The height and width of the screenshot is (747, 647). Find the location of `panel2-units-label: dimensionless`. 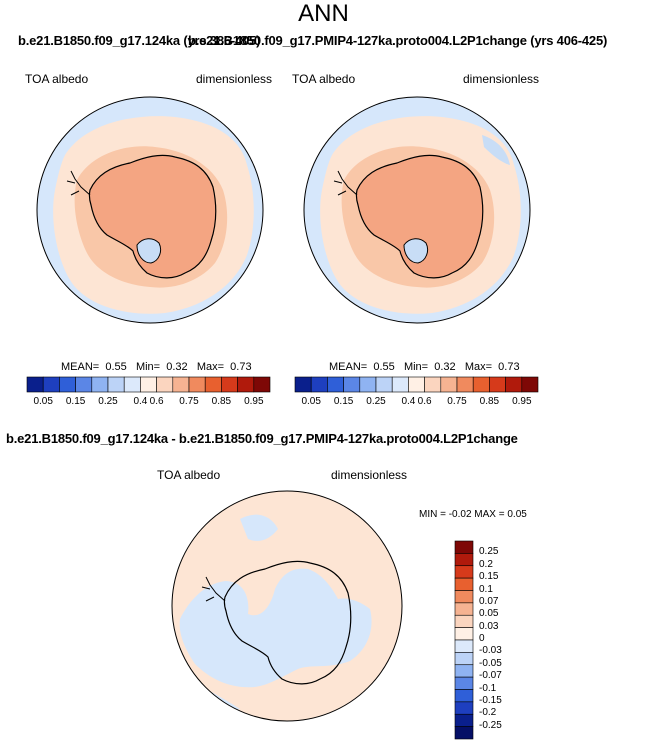

panel2-units-label: dimensionless is located at coordinates (501, 79).